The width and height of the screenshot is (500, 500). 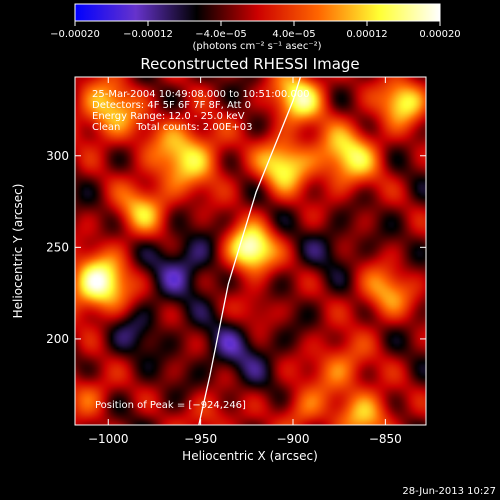 What do you see at coordinates (200, 439) in the screenshot?
I see `x-tick-label: −950` at bounding box center [200, 439].